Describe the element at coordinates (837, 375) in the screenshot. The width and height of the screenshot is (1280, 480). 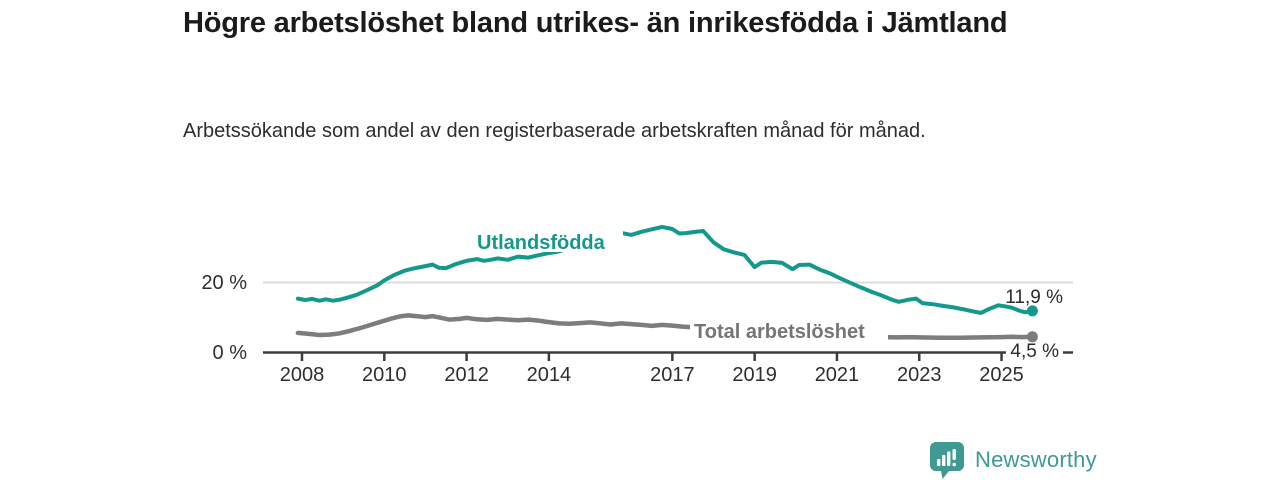
I see `x-tick-label-2021: 2021` at that location.